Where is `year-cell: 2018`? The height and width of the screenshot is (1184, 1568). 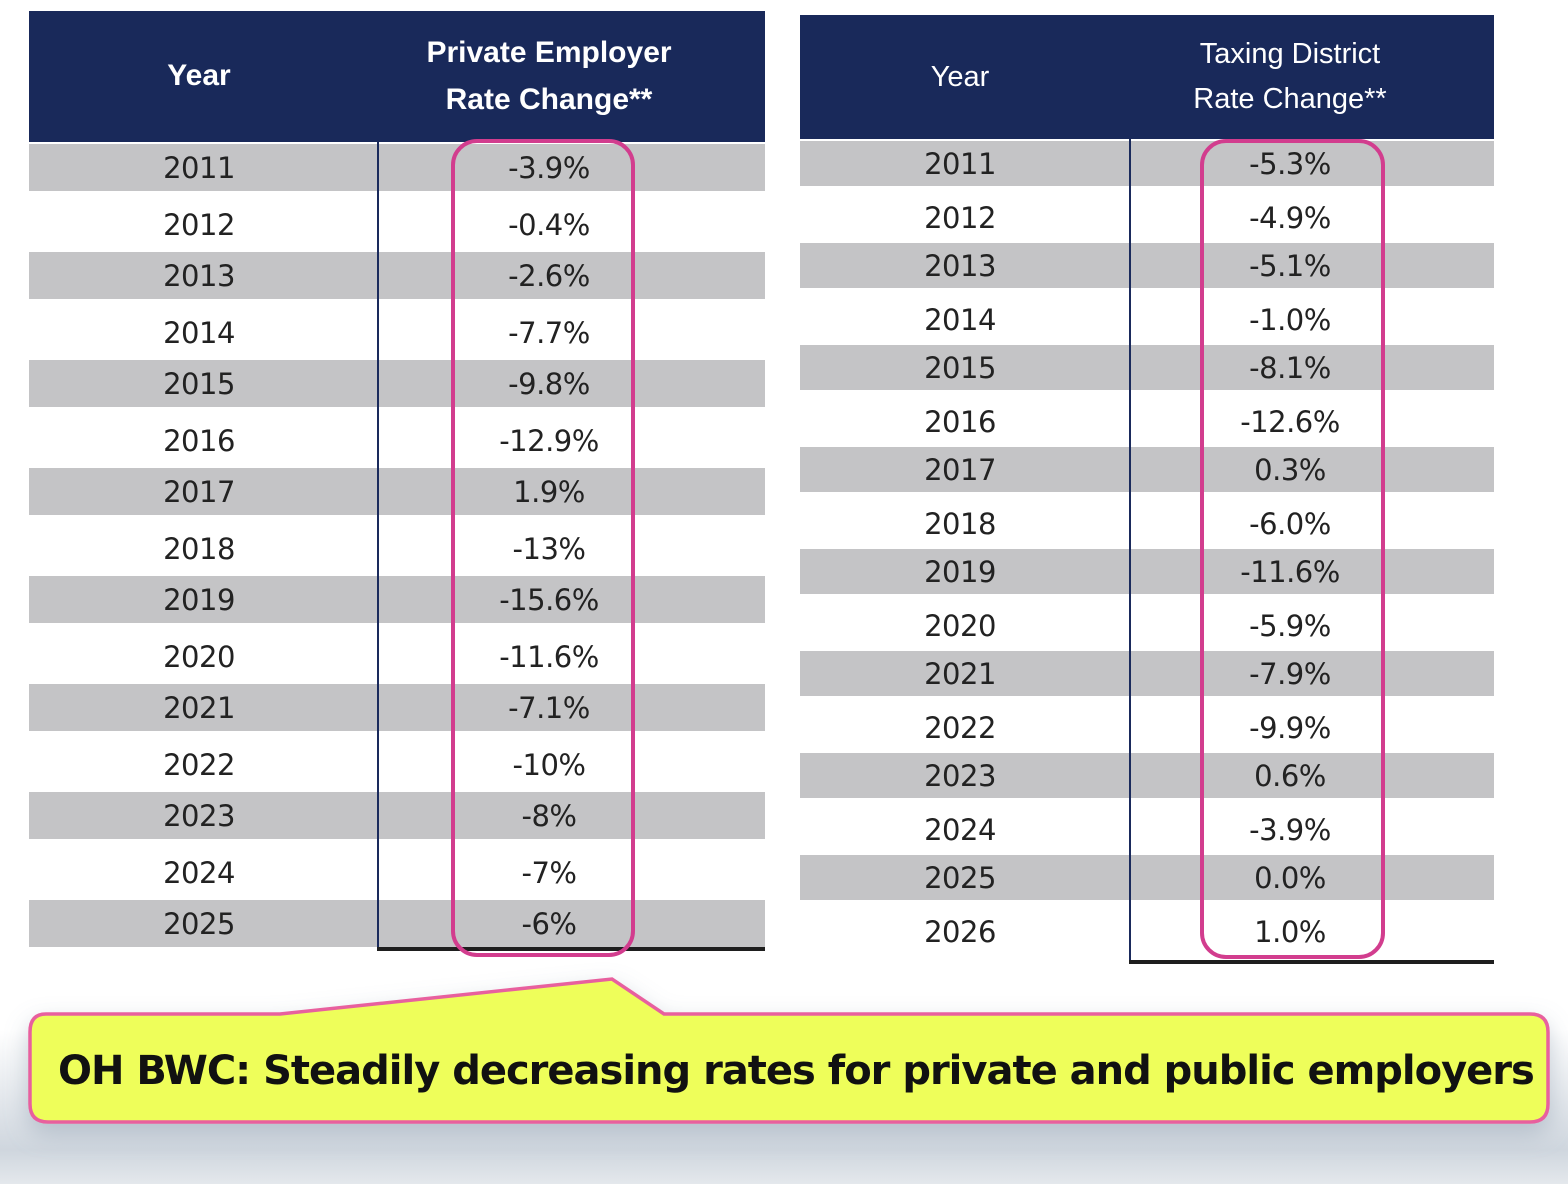 year-cell: 2018 is located at coordinates (199, 549).